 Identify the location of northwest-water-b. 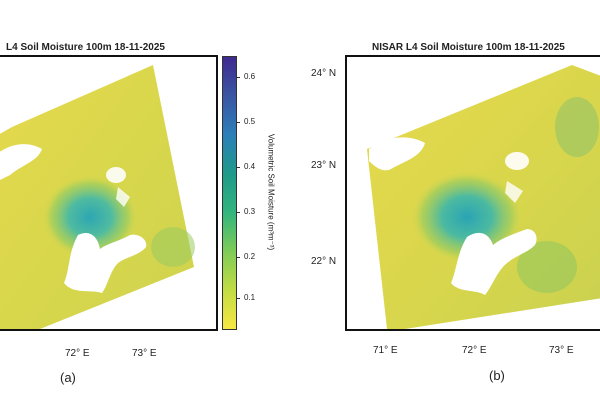
(397, 154).